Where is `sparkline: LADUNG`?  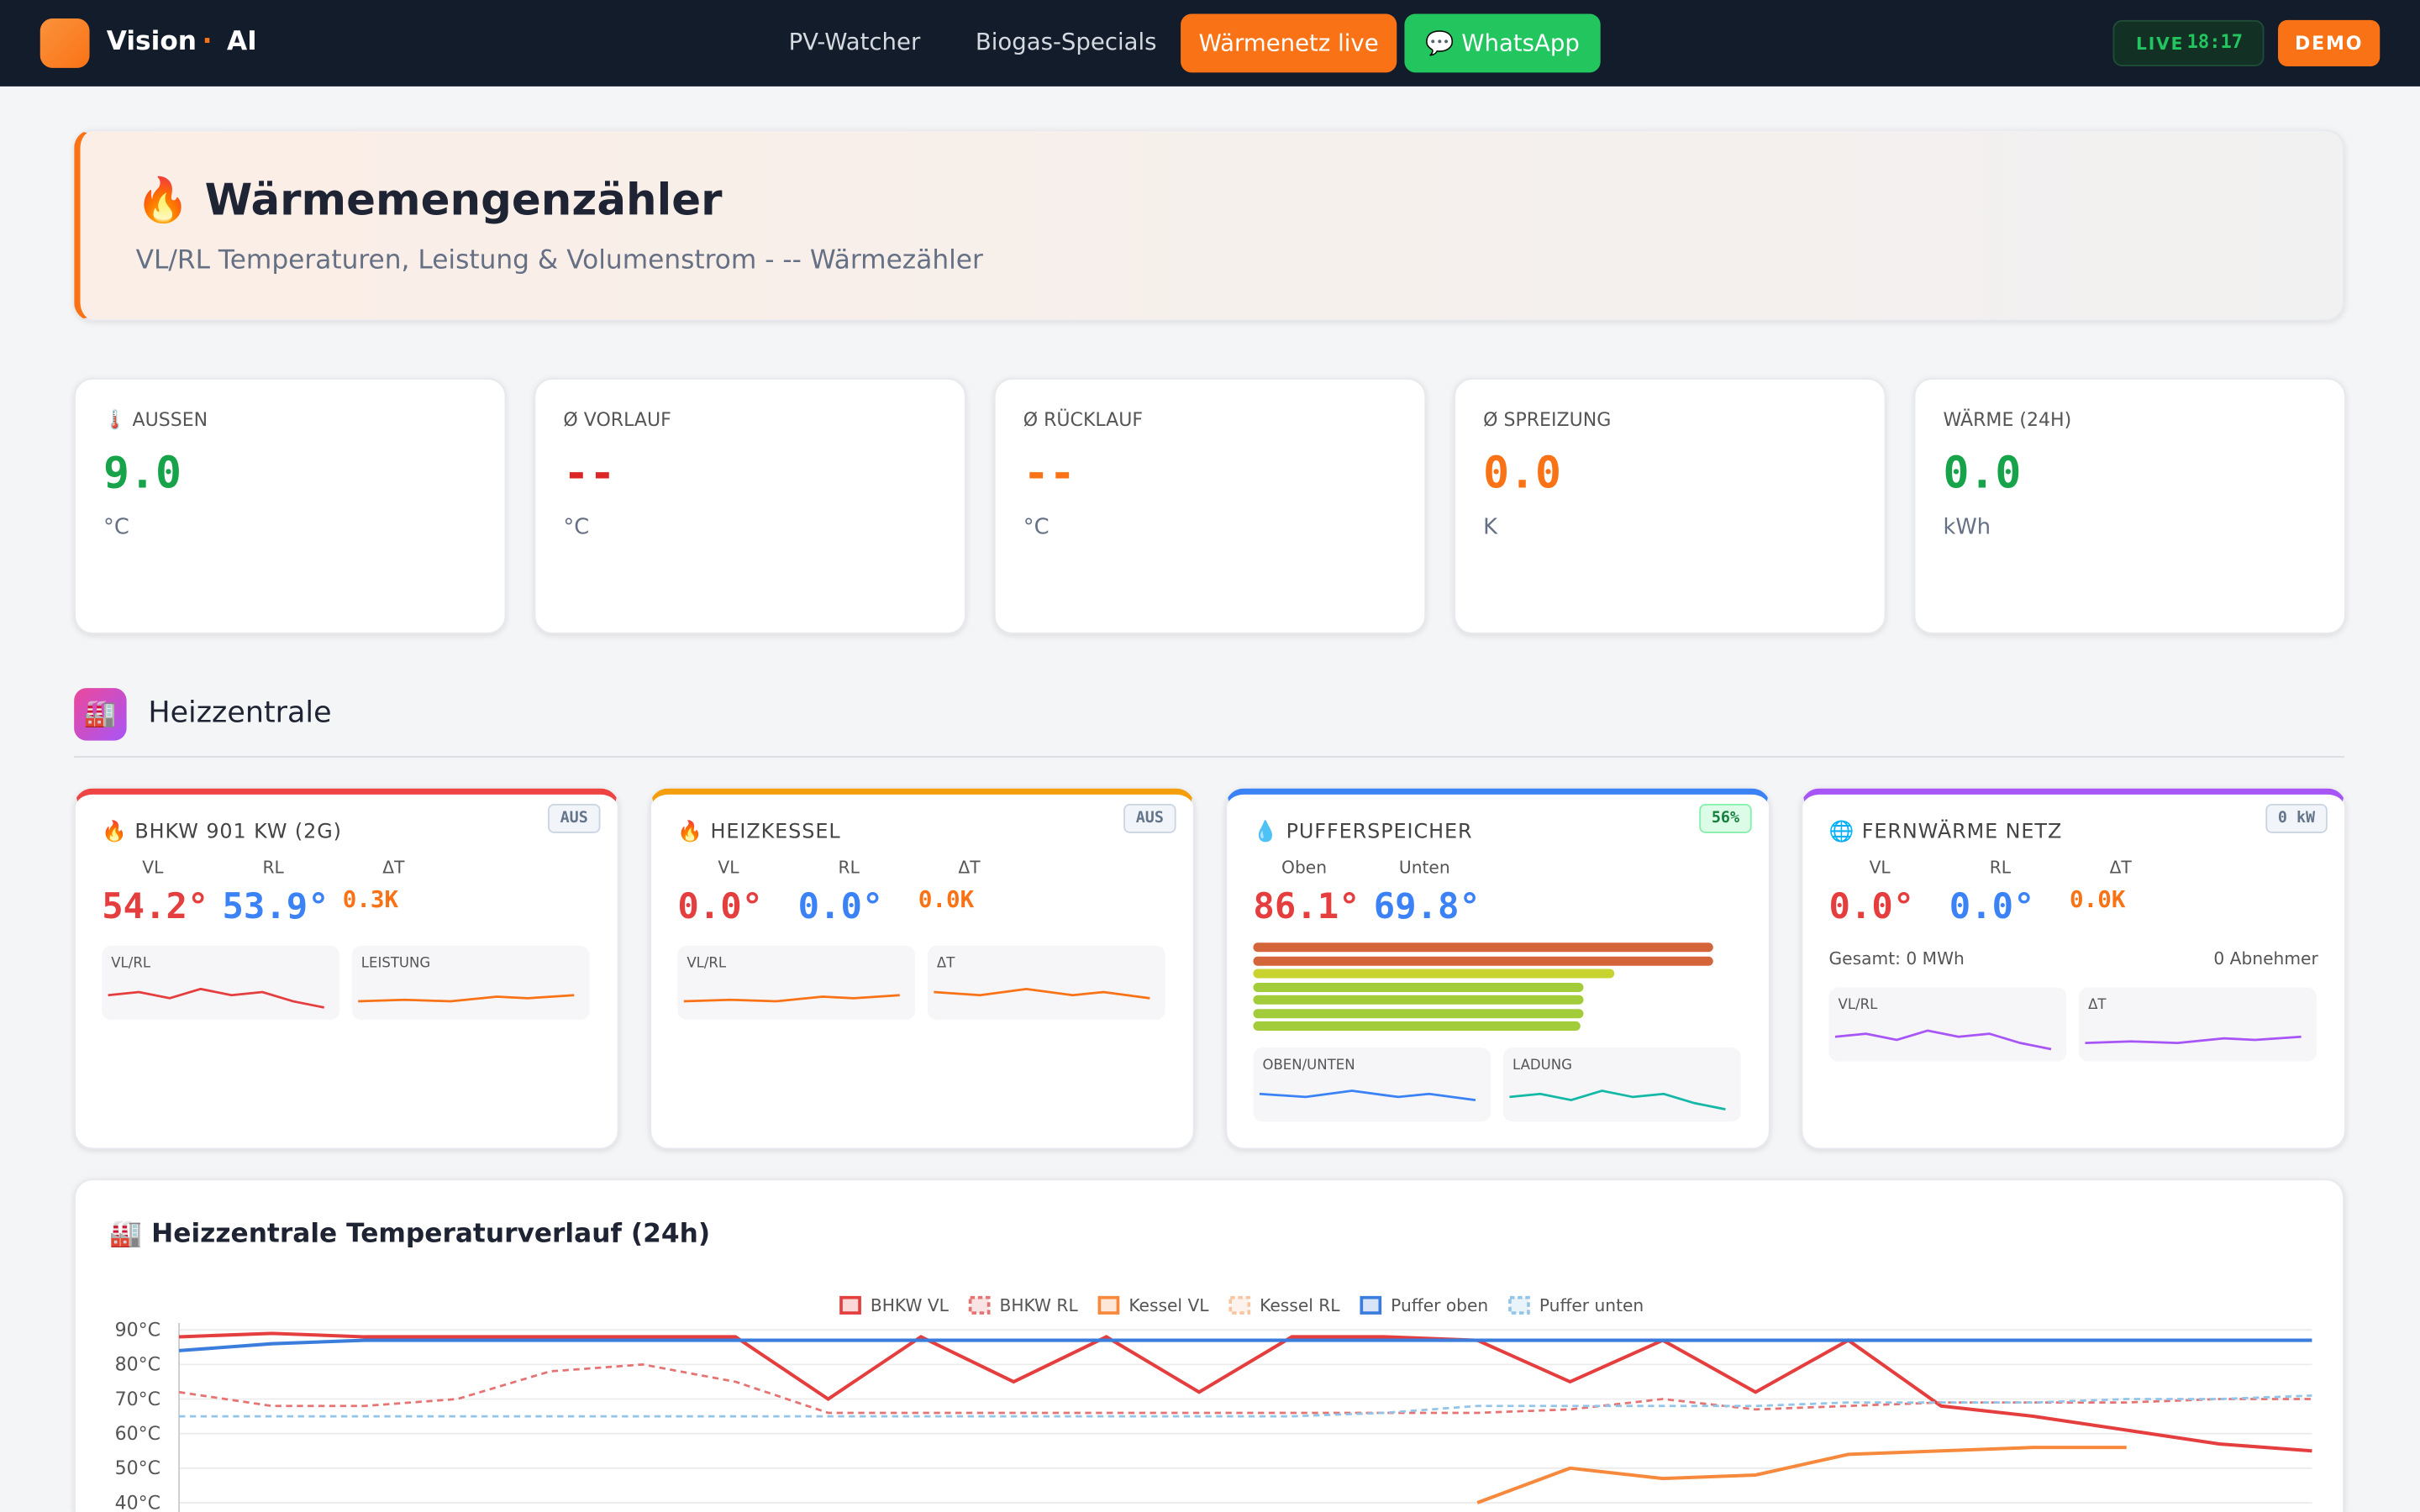 sparkline: LADUNG is located at coordinates (1621, 1084).